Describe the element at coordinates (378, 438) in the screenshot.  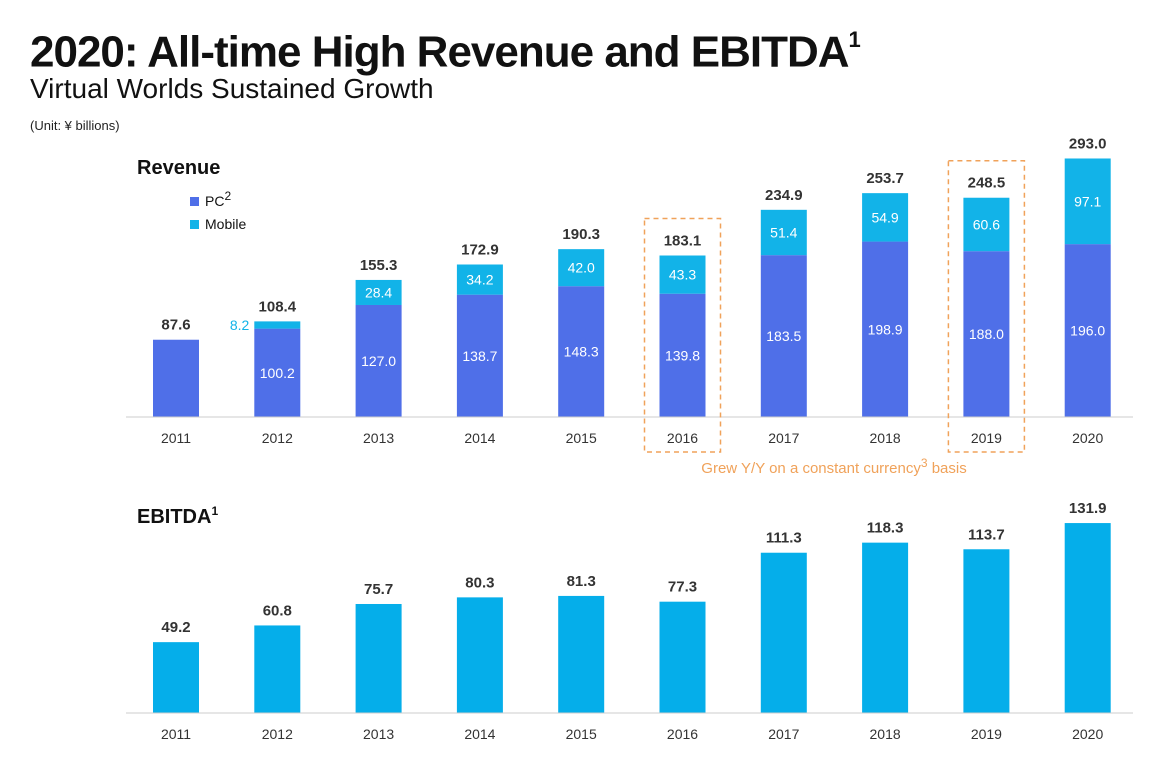
I see `revenue-x-tick-label: 2013` at that location.